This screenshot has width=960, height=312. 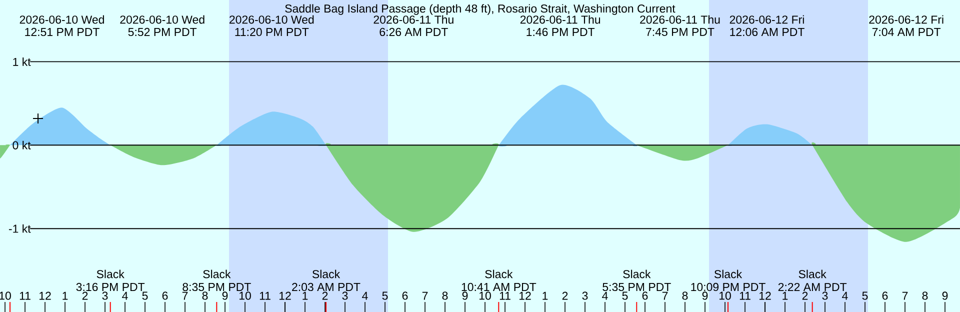 I want to click on annotation: 7:04 AM PDT, so click(x=906, y=32).